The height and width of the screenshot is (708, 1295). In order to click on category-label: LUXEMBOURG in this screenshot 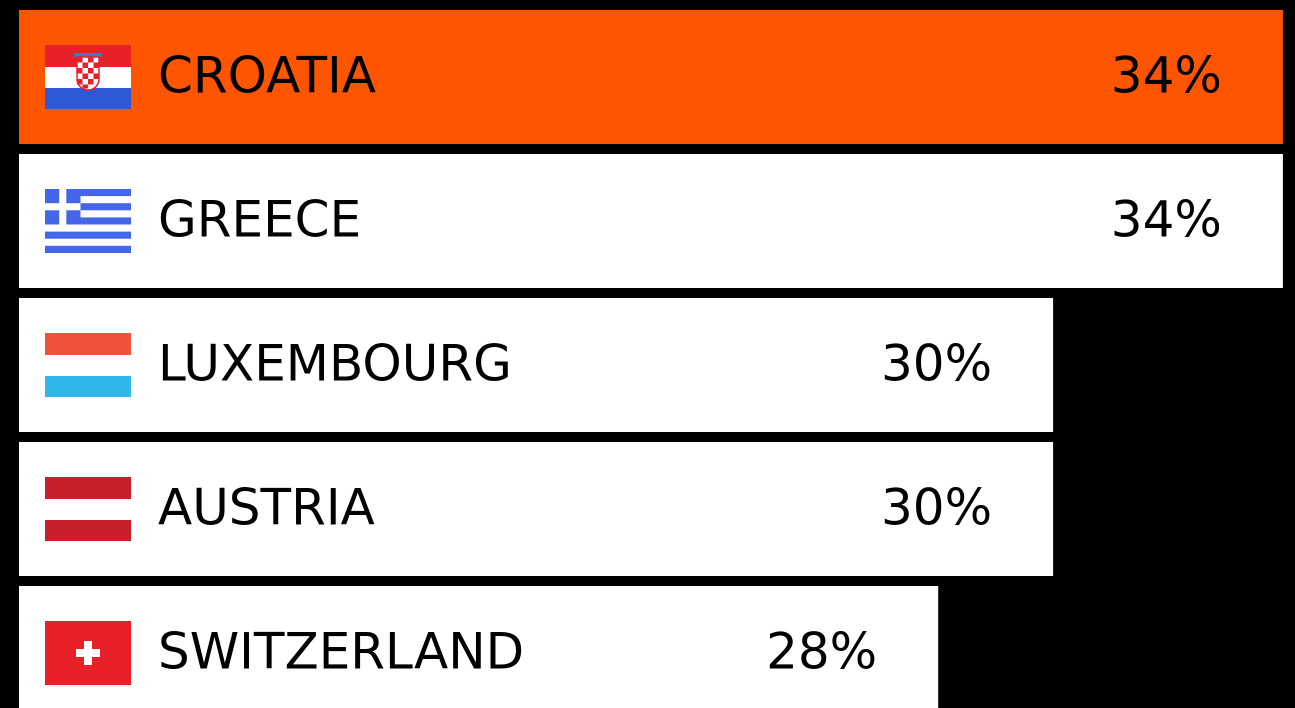, I will do `click(335, 364)`.